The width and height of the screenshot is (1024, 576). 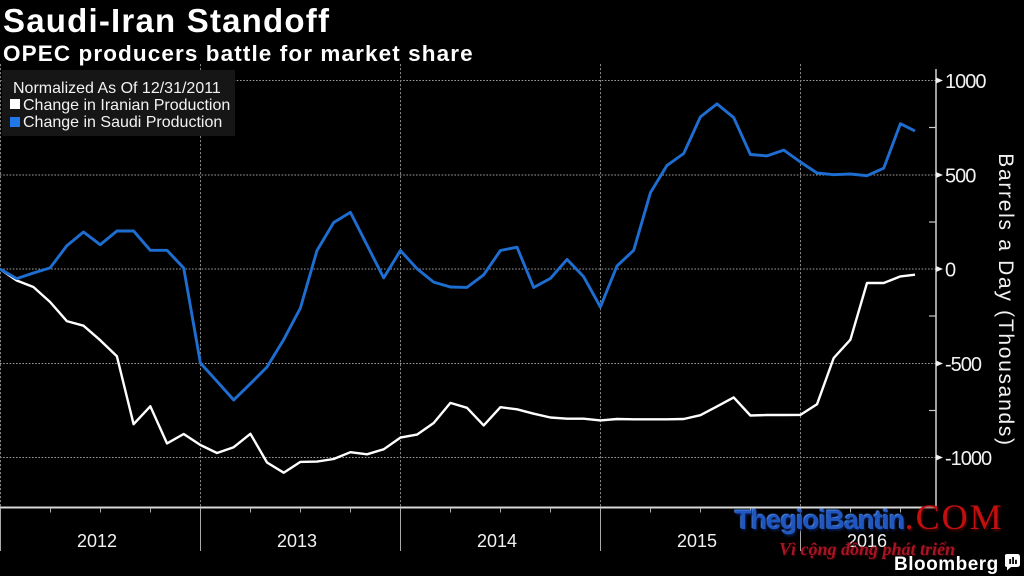 I want to click on svg-text: -1000, so click(x=968, y=459).